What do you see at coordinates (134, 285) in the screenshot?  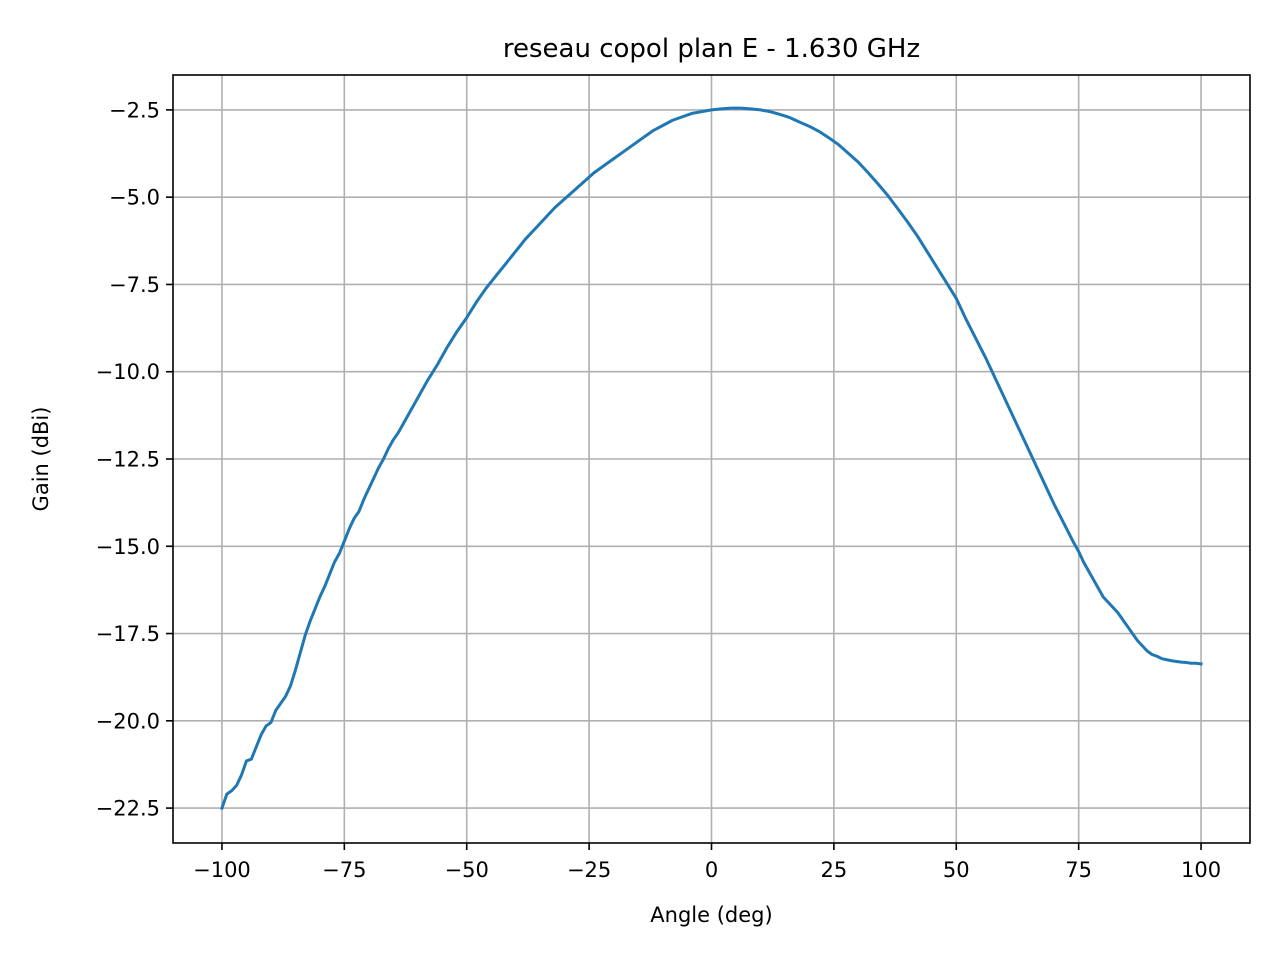 I see `y-tick-label: −7.5` at bounding box center [134, 285].